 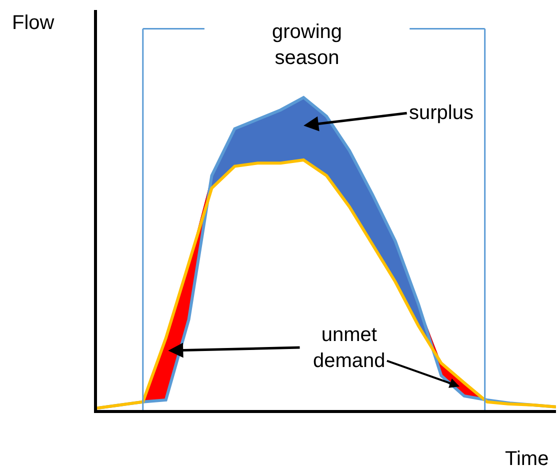 What do you see at coordinates (33, 23) in the screenshot?
I see `y-axis-title: Flow` at bounding box center [33, 23].